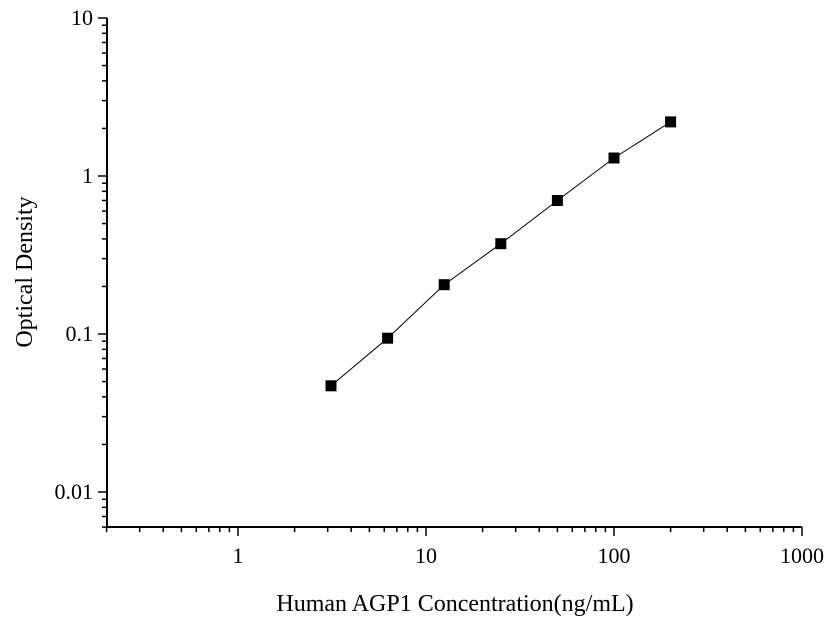 This screenshot has height=627, width=835. I want to click on x-tick-label: 10, so click(426, 555).